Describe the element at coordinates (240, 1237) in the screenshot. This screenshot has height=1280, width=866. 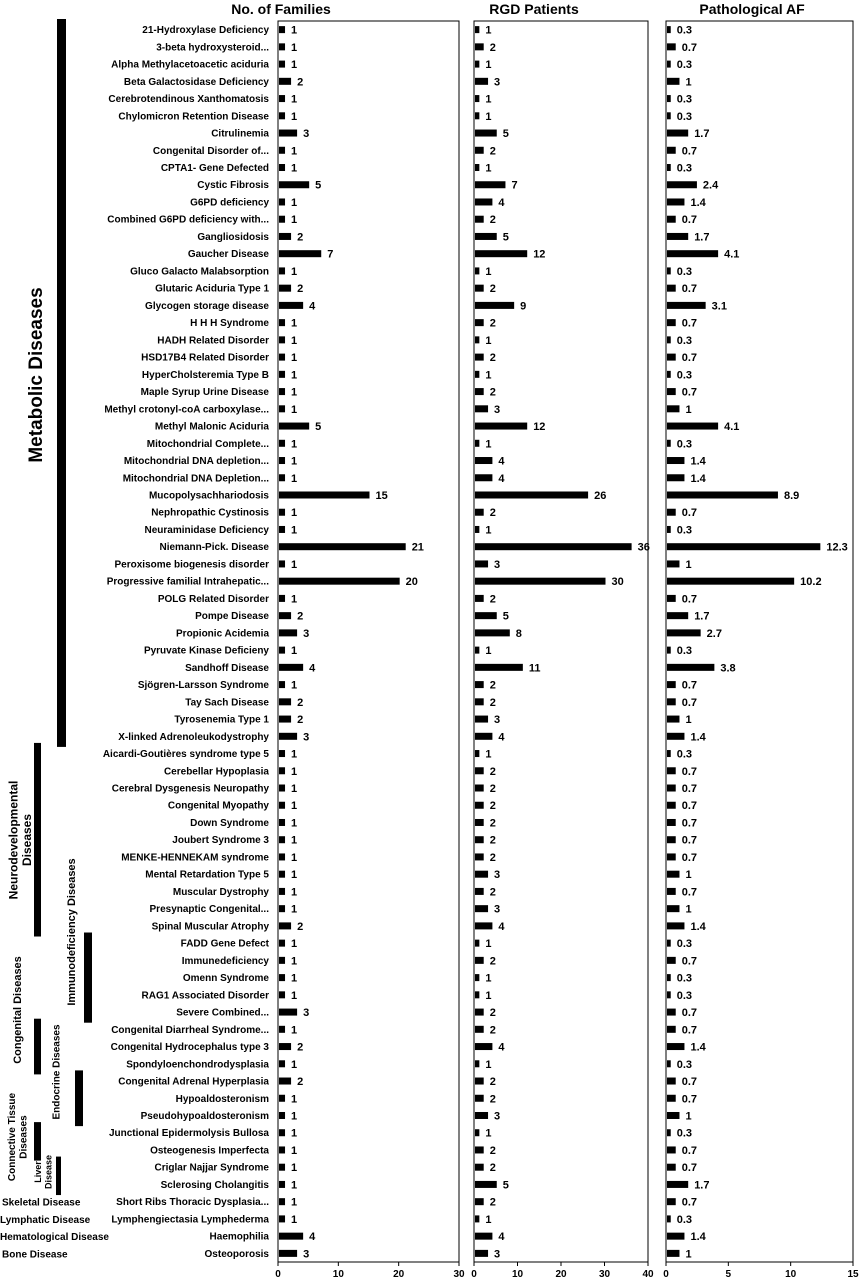
I see `category-label: Haemophilia` at that location.